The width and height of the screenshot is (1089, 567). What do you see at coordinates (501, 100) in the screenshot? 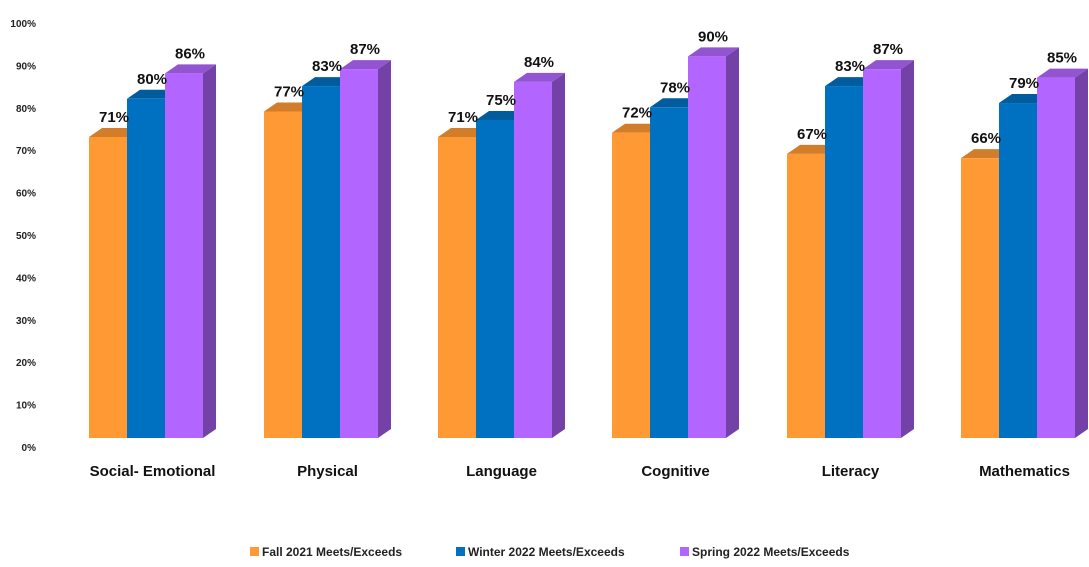
I see `data-label: 75%` at bounding box center [501, 100].